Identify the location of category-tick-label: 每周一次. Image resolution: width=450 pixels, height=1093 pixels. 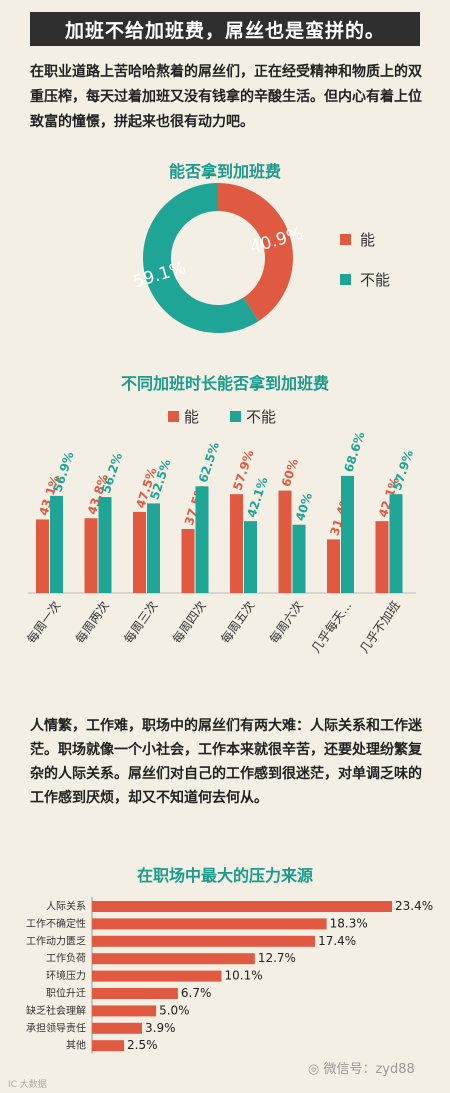
(43, 622).